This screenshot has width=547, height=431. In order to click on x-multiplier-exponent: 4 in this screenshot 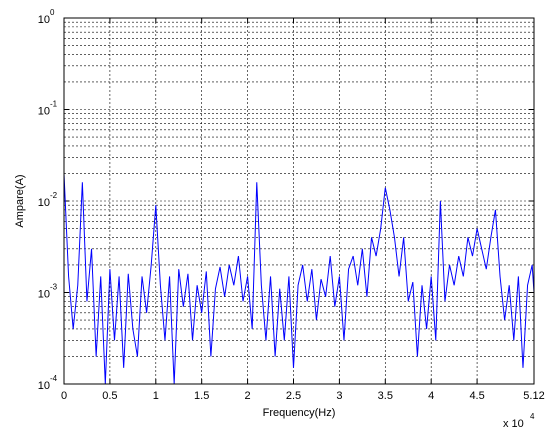, I will do `click(532, 416)`.